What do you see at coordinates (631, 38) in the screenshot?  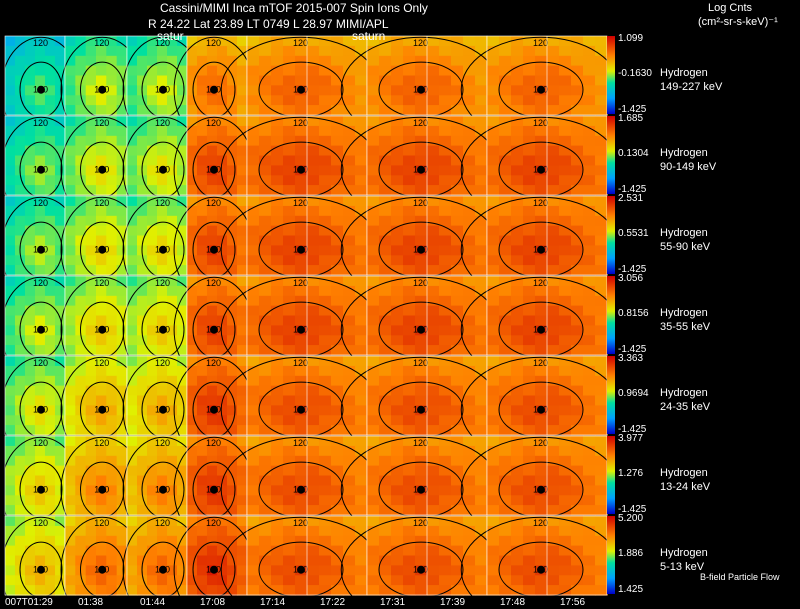 I see `colorbar-max: 1.099` at bounding box center [631, 38].